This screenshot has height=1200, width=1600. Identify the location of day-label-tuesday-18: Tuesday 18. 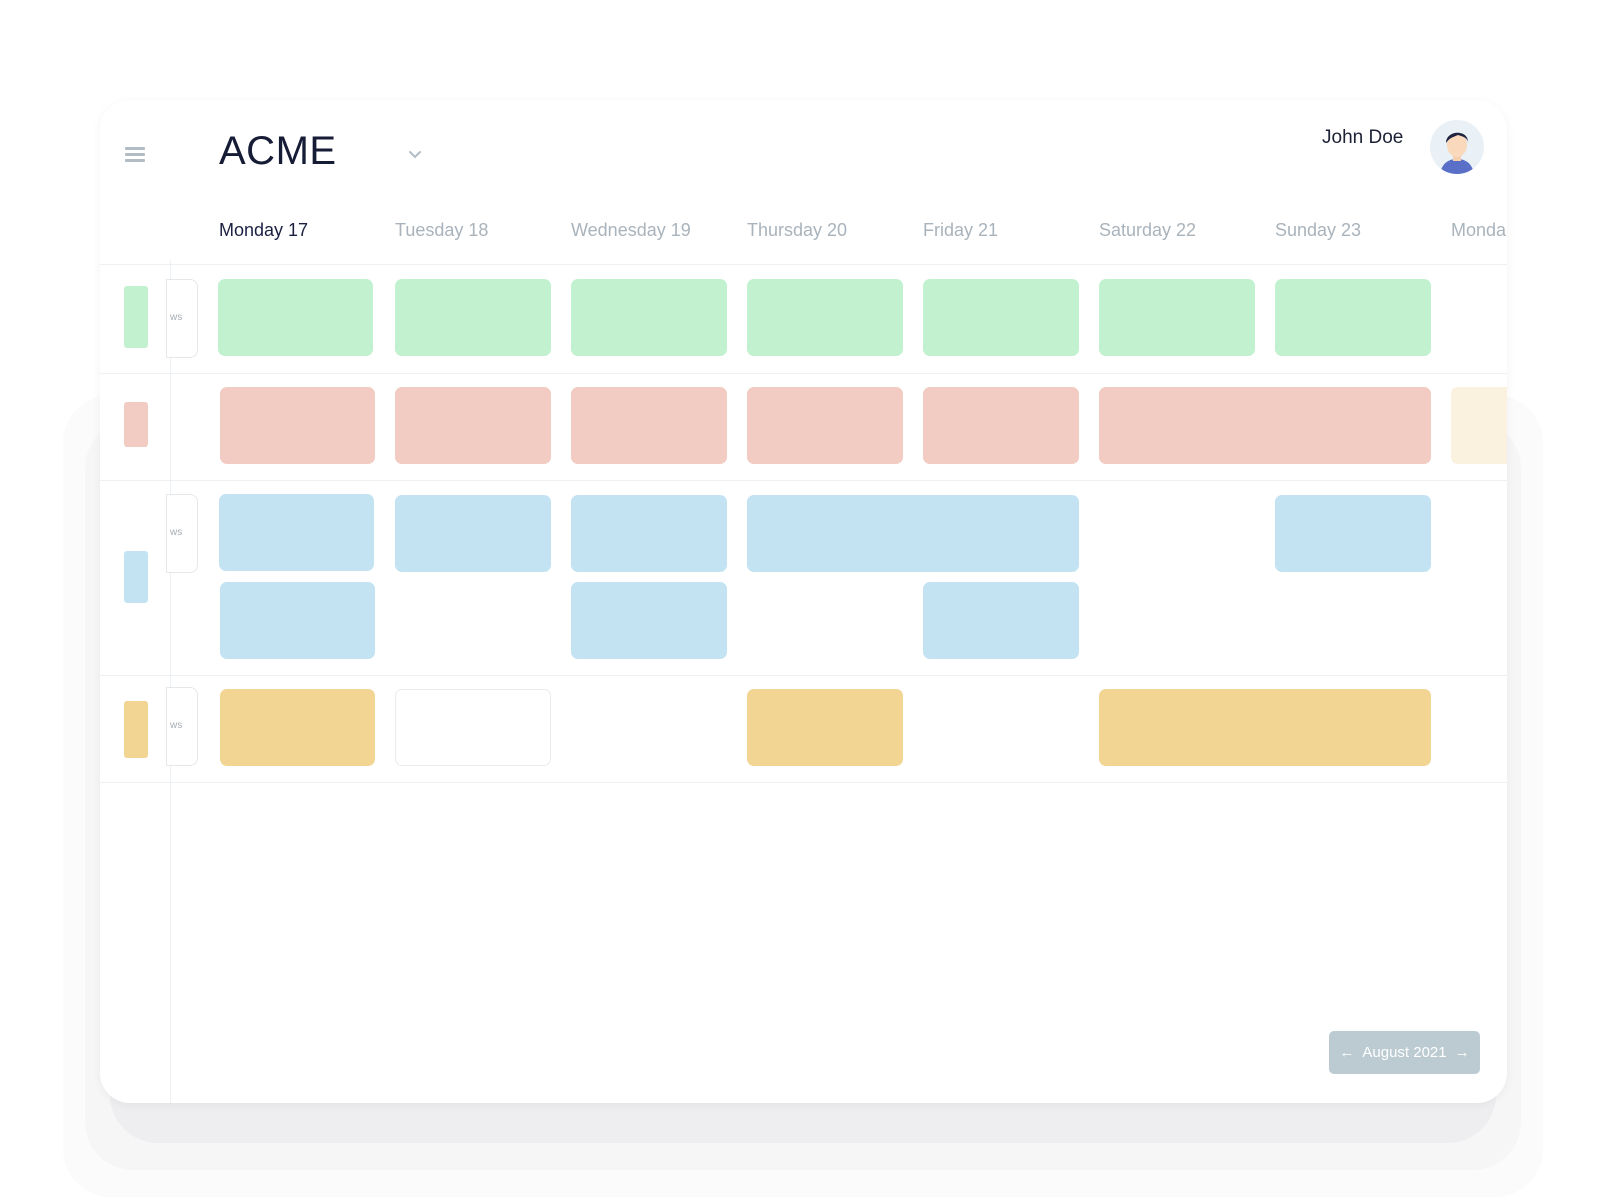
(442, 230).